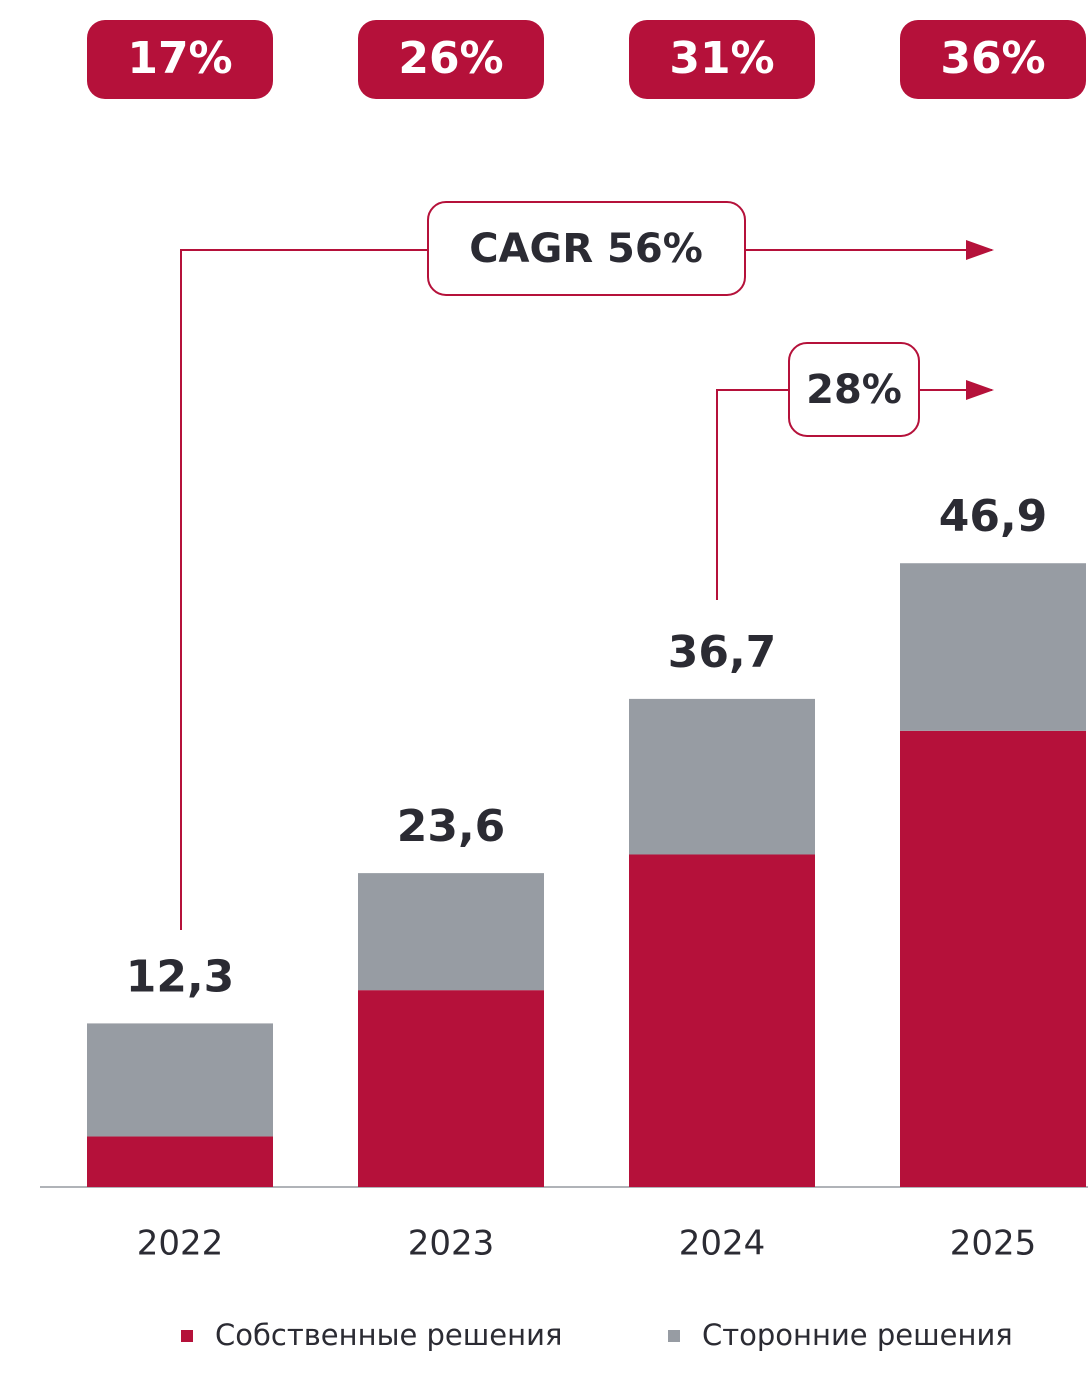 The width and height of the screenshot is (1088, 1385). Describe the element at coordinates (993, 516) in the screenshot. I see `total-label: 46,9` at that location.